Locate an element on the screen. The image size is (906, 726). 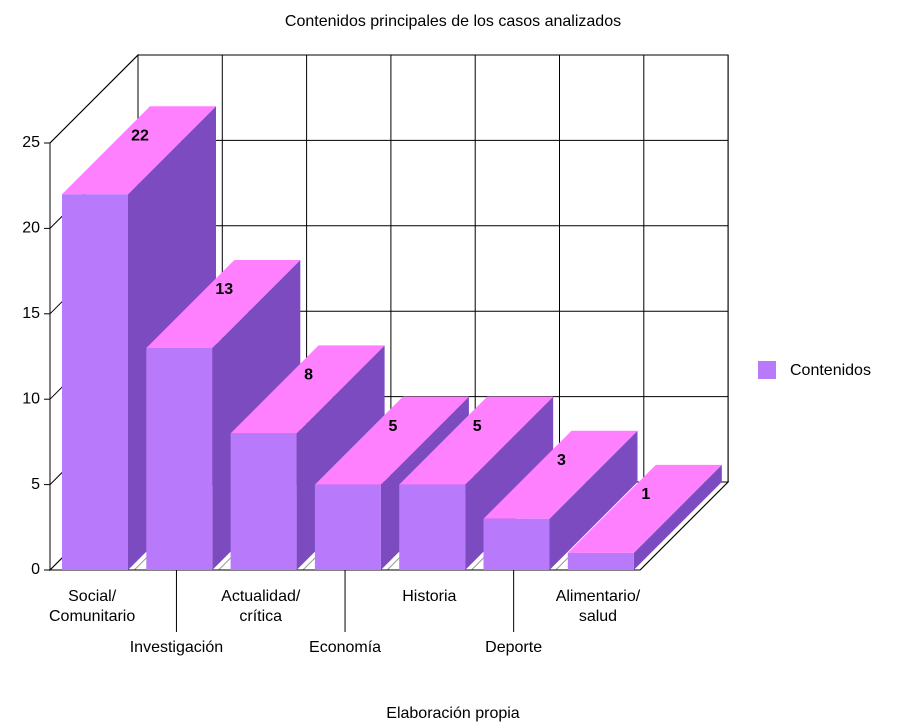
value-label: 3 is located at coordinates (561, 460).